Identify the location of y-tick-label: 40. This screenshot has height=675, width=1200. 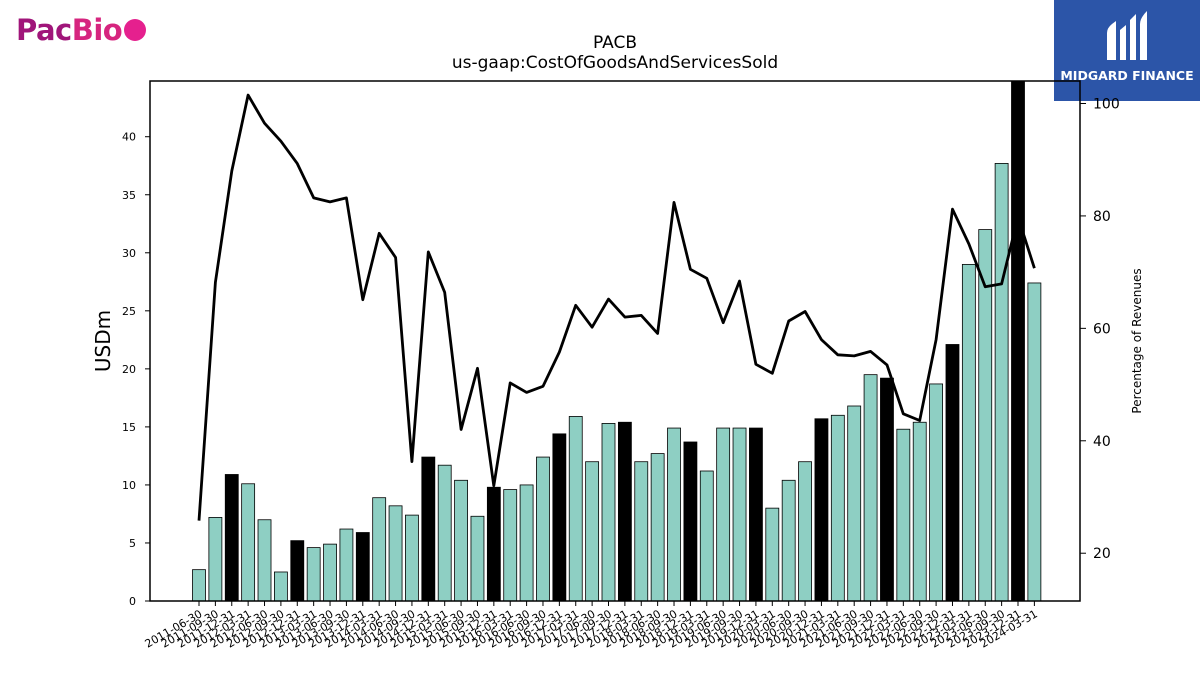
(129, 137).